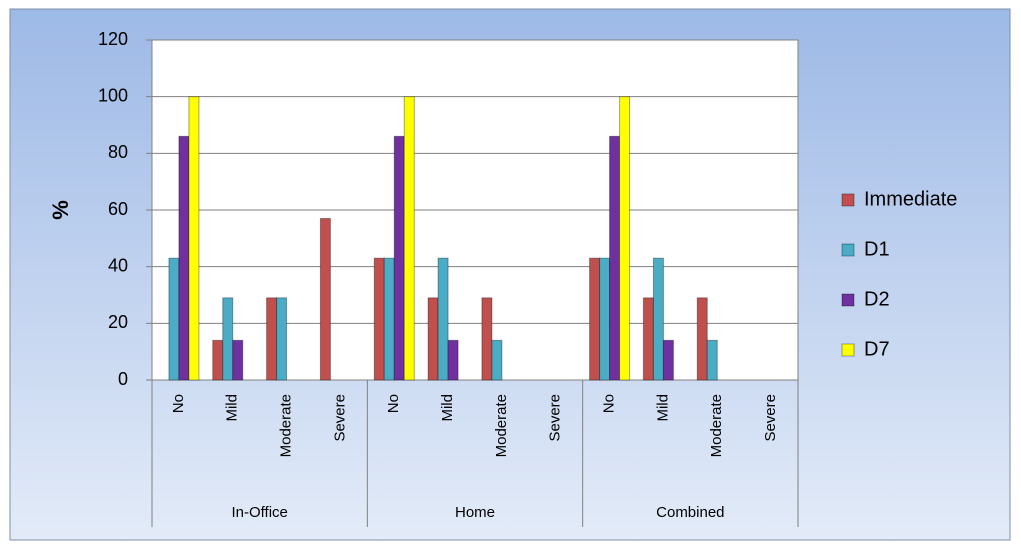  Describe the element at coordinates (118, 209) in the screenshot. I see `y-tick-label: 60` at that location.